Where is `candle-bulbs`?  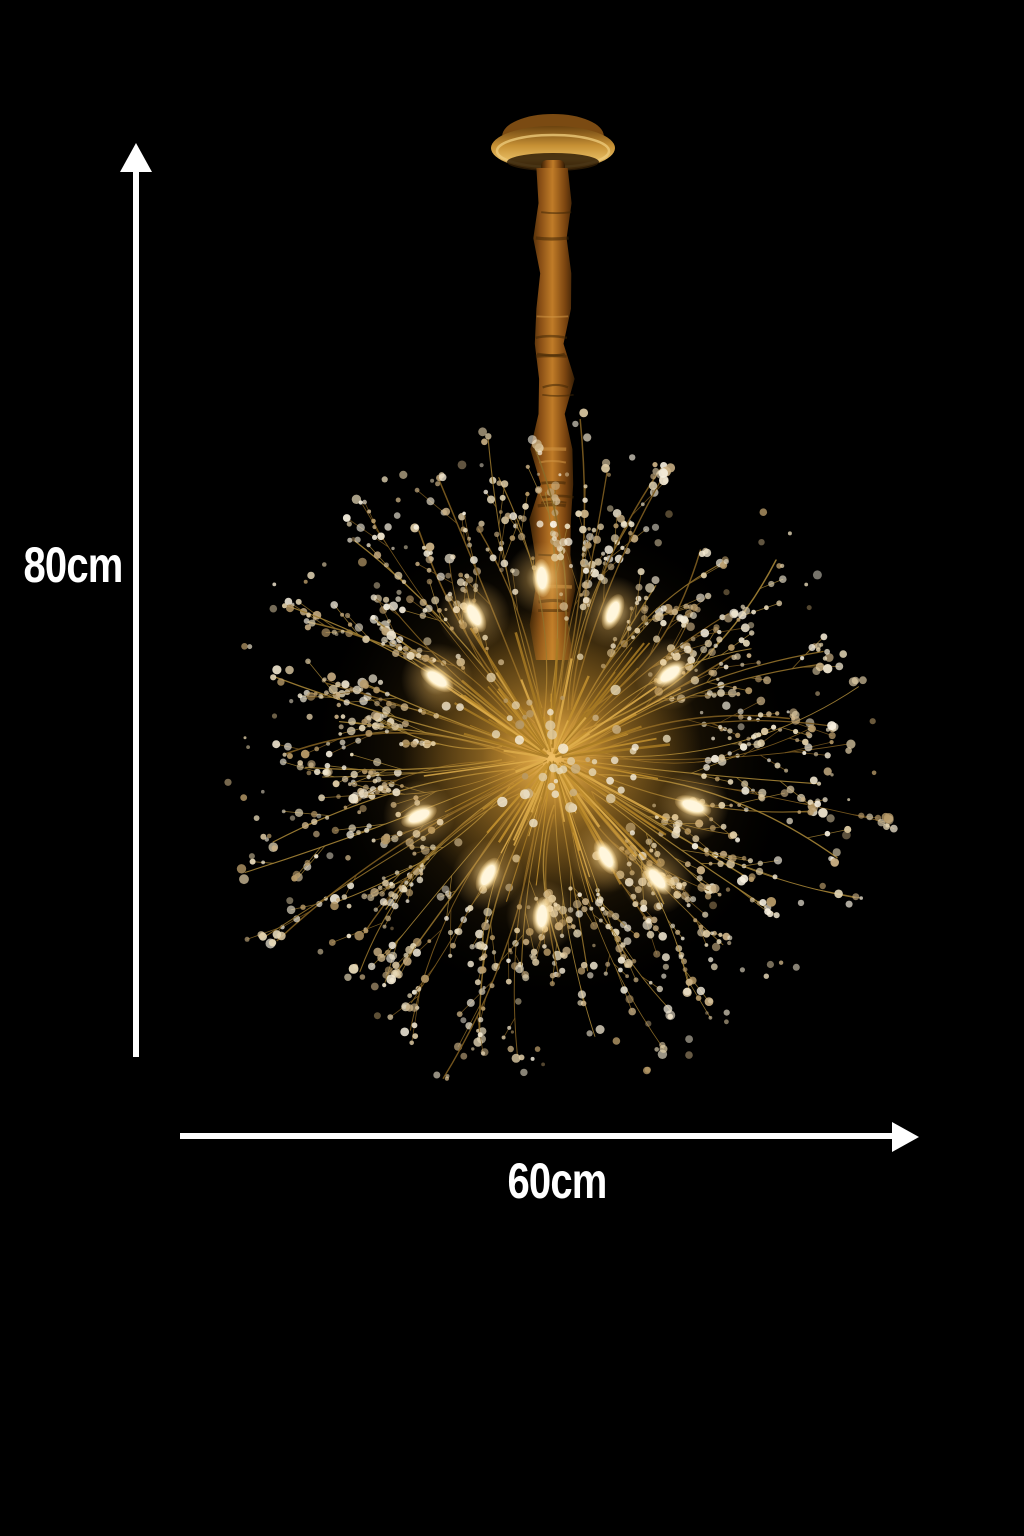 candle-bulbs is located at coordinates (556, 747).